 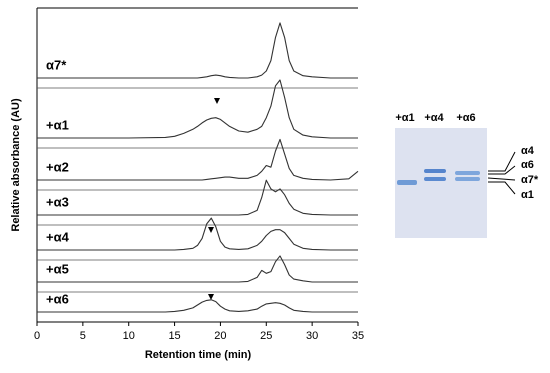 What do you see at coordinates (37, 336) in the screenshot?
I see `x-tick-label: 0` at bounding box center [37, 336].